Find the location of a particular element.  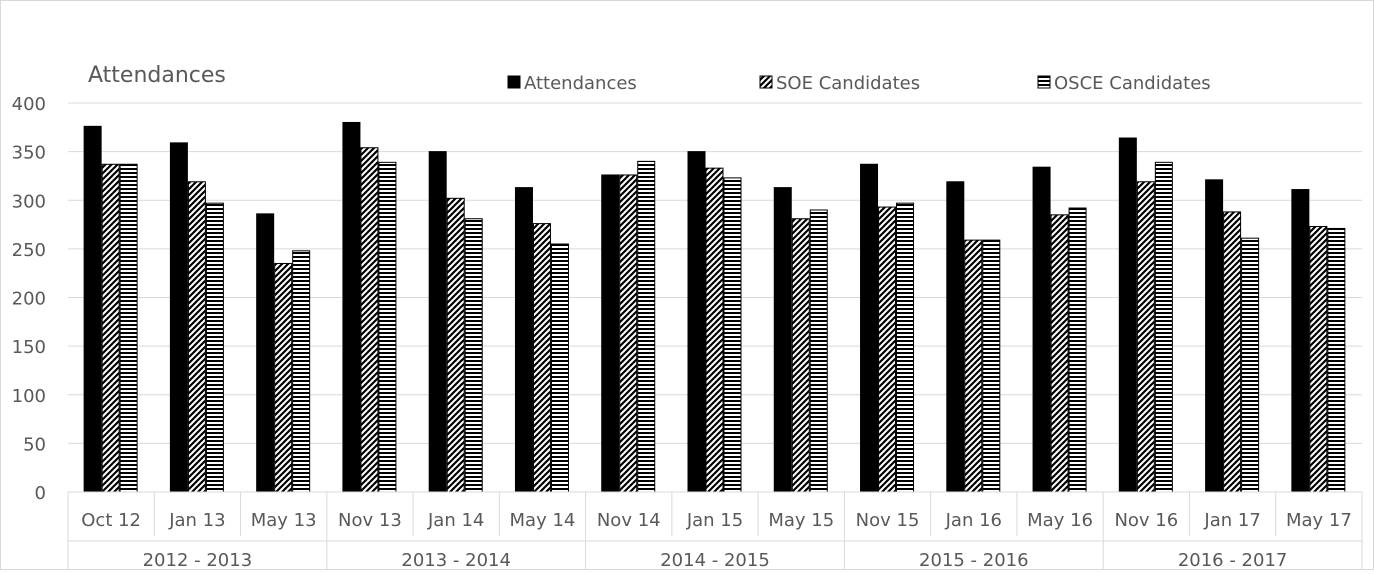

y-tick-label: 150 is located at coordinates (29, 347).